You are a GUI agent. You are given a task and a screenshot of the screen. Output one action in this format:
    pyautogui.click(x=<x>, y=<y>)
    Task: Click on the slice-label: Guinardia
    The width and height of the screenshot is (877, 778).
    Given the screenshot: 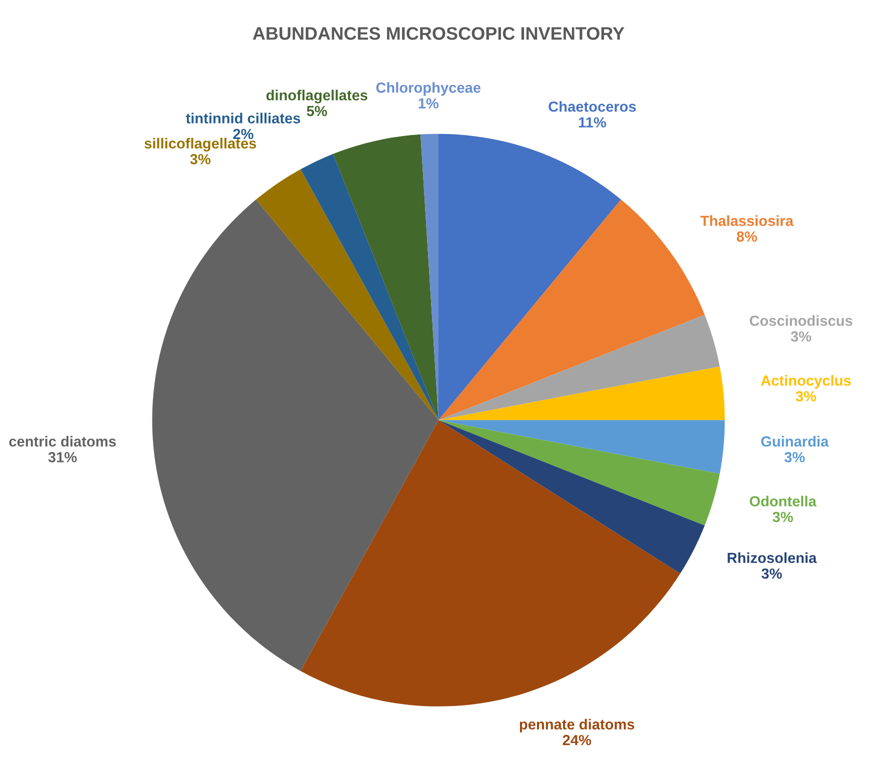 What is the action you would take?
    pyautogui.click(x=795, y=441)
    